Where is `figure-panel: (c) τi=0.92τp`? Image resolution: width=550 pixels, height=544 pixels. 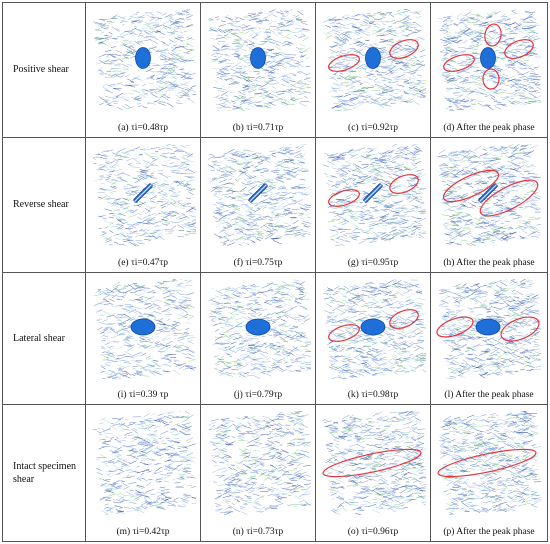
figure-panel: (c) τi=0.92τp is located at coordinates (373, 70).